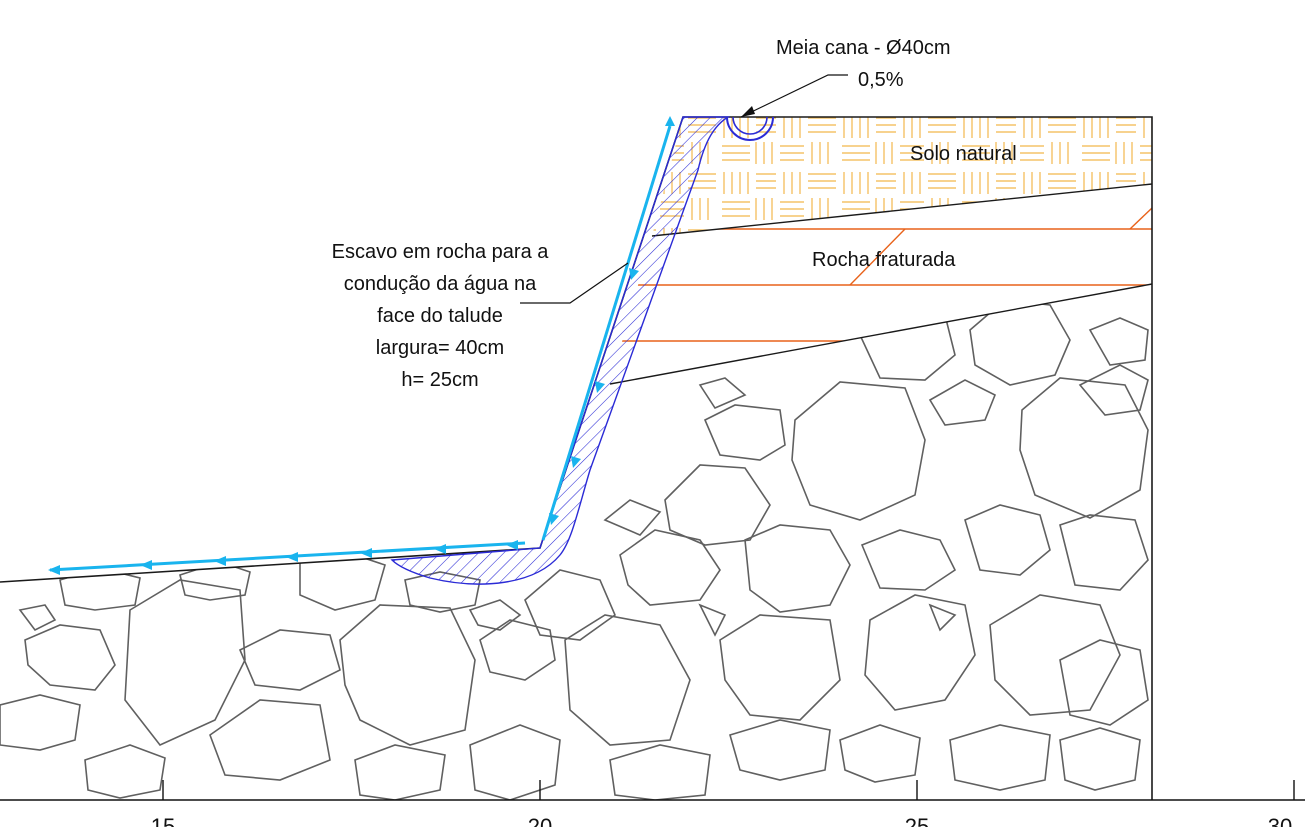 This screenshot has height=827, width=1305. What do you see at coordinates (440, 348) in the screenshot?
I see `excavation-note-line-4: largura= 40cm` at bounding box center [440, 348].